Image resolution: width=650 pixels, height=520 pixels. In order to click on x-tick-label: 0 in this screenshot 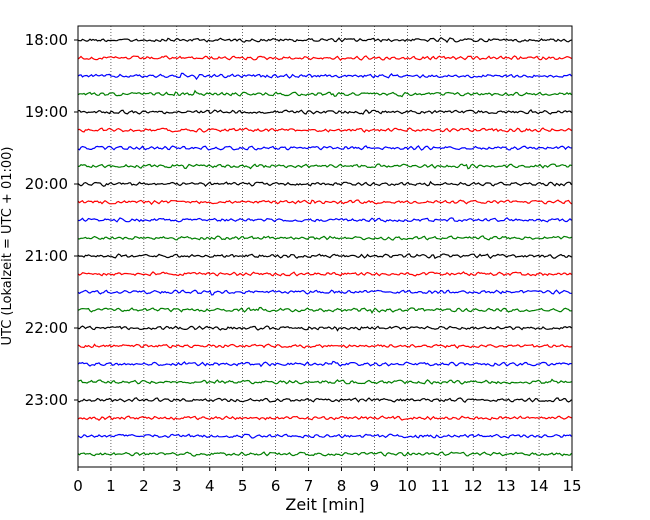, I will do `click(78, 486)`.